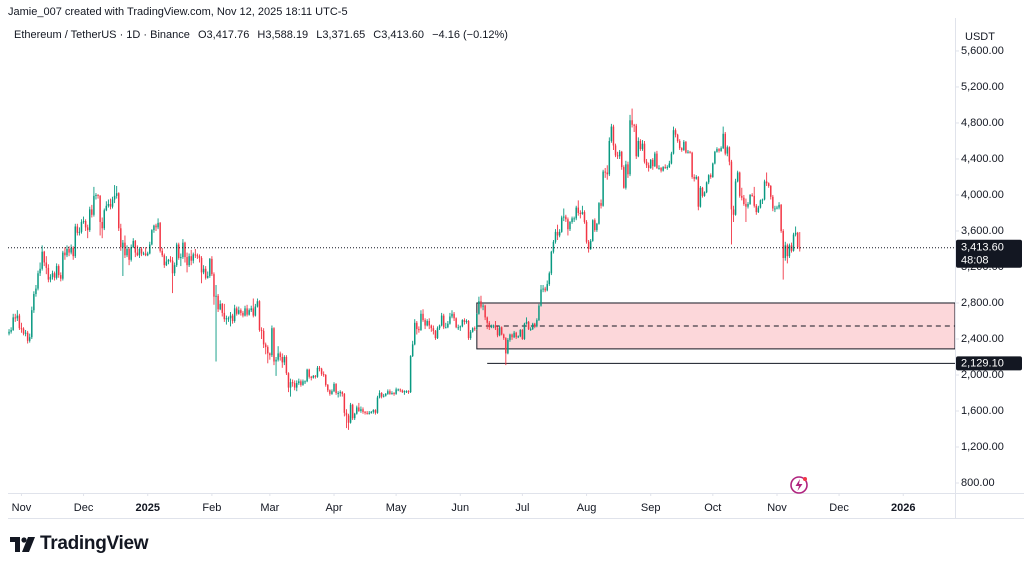  What do you see at coordinates (982, 195) in the screenshot?
I see `y-tick-label: 4,000.00` at bounding box center [982, 195].